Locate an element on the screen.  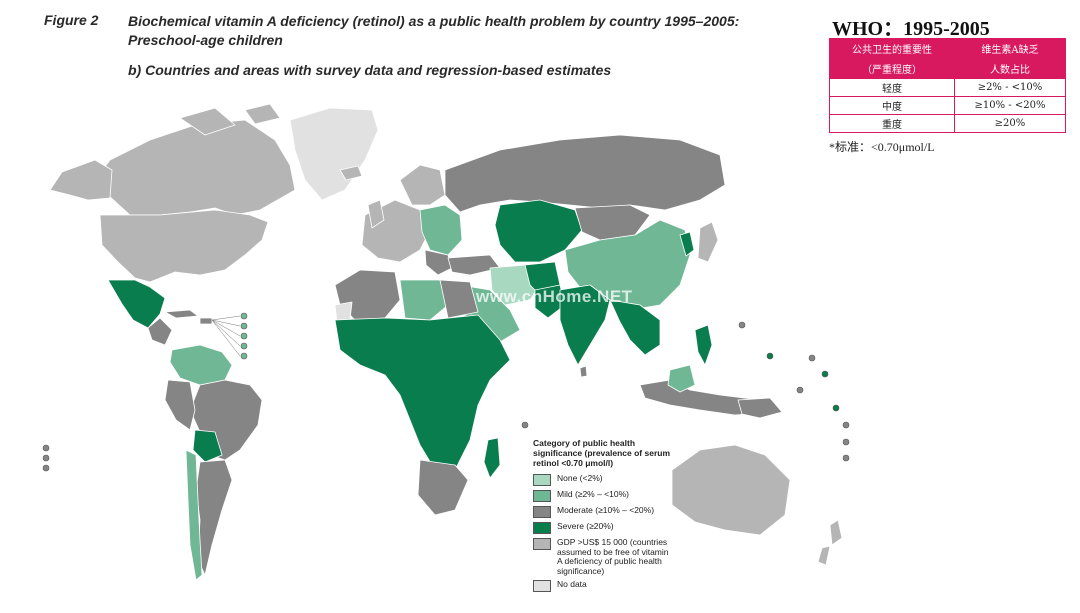
table-header-row: （严重程度） 人数占比 is located at coordinates (948, 68).